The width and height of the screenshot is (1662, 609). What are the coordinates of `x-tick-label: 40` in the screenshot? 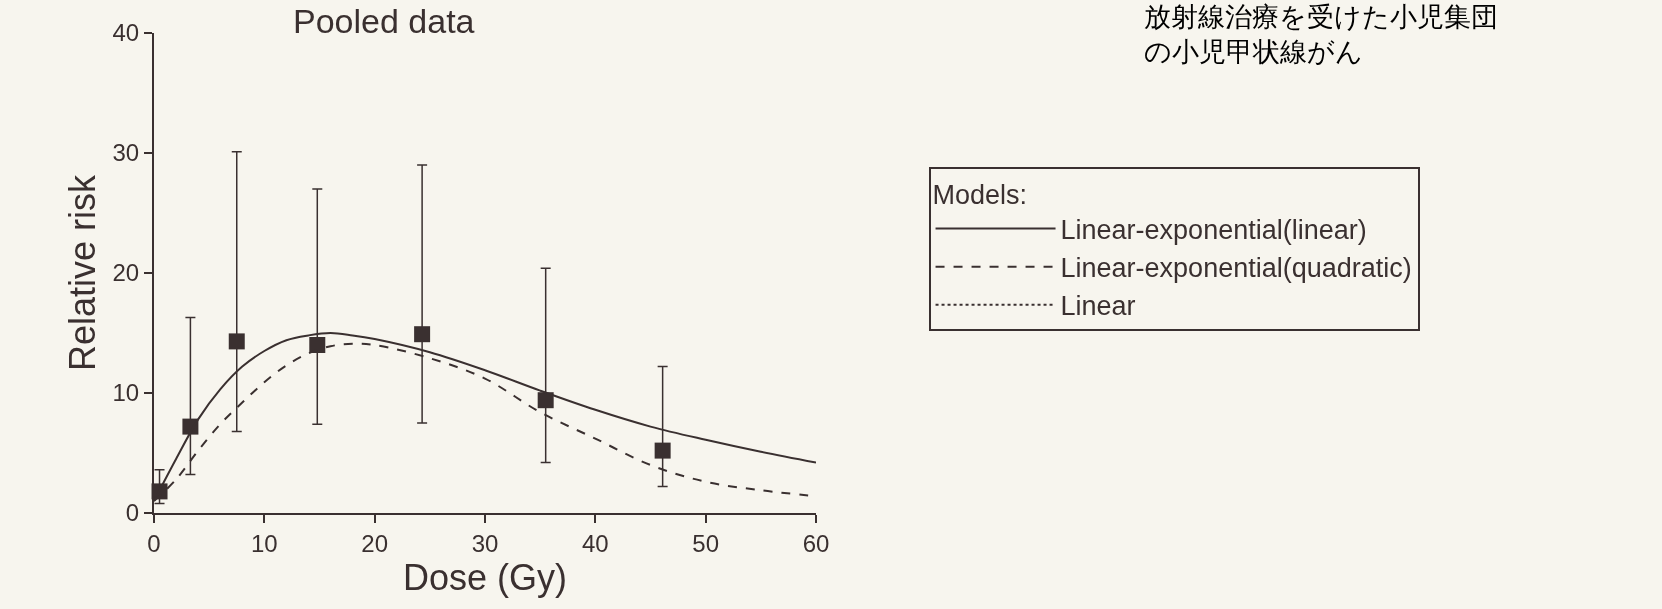 It's located at (595, 543).